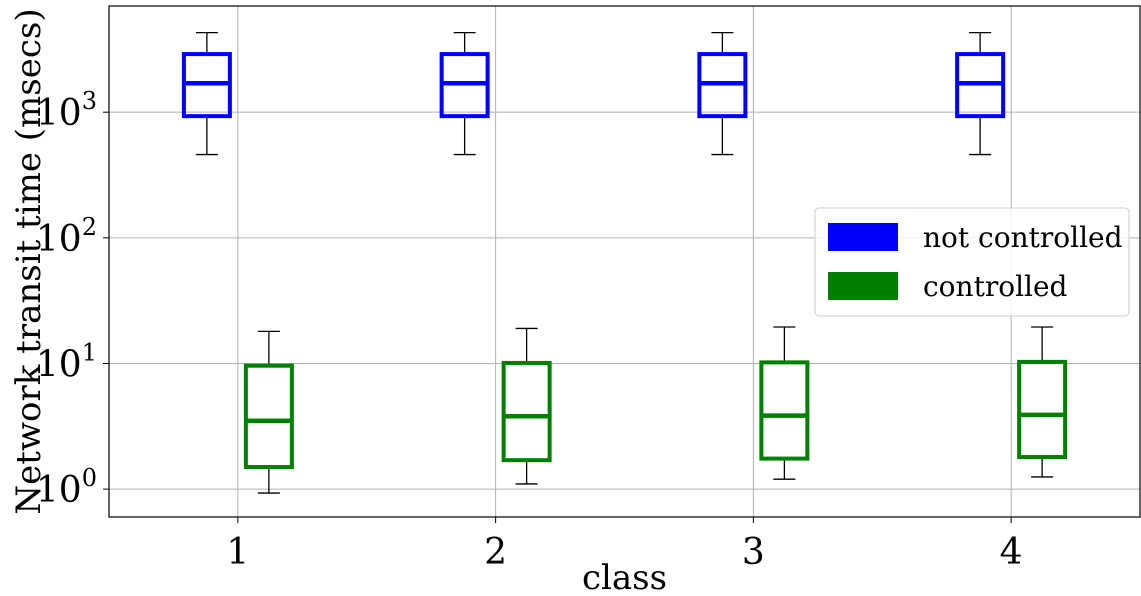 The image size is (1141, 596). I want to click on legend-label: controlled, so click(995, 286).